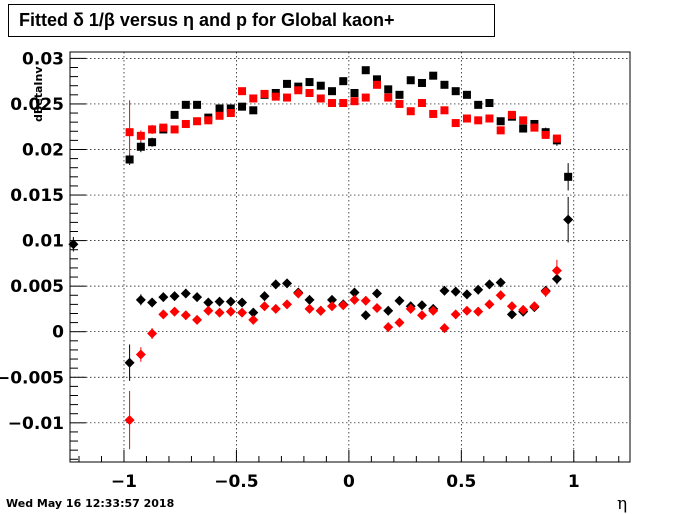  What do you see at coordinates (32, 378) in the screenshot?
I see `y-tick-label: −0.005` at bounding box center [32, 378].